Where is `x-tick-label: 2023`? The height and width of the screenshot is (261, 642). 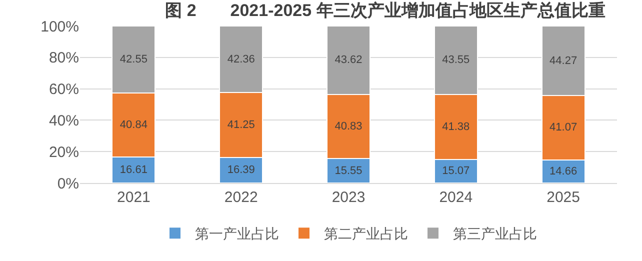 x-tick-label: 2023 is located at coordinates (349, 197).